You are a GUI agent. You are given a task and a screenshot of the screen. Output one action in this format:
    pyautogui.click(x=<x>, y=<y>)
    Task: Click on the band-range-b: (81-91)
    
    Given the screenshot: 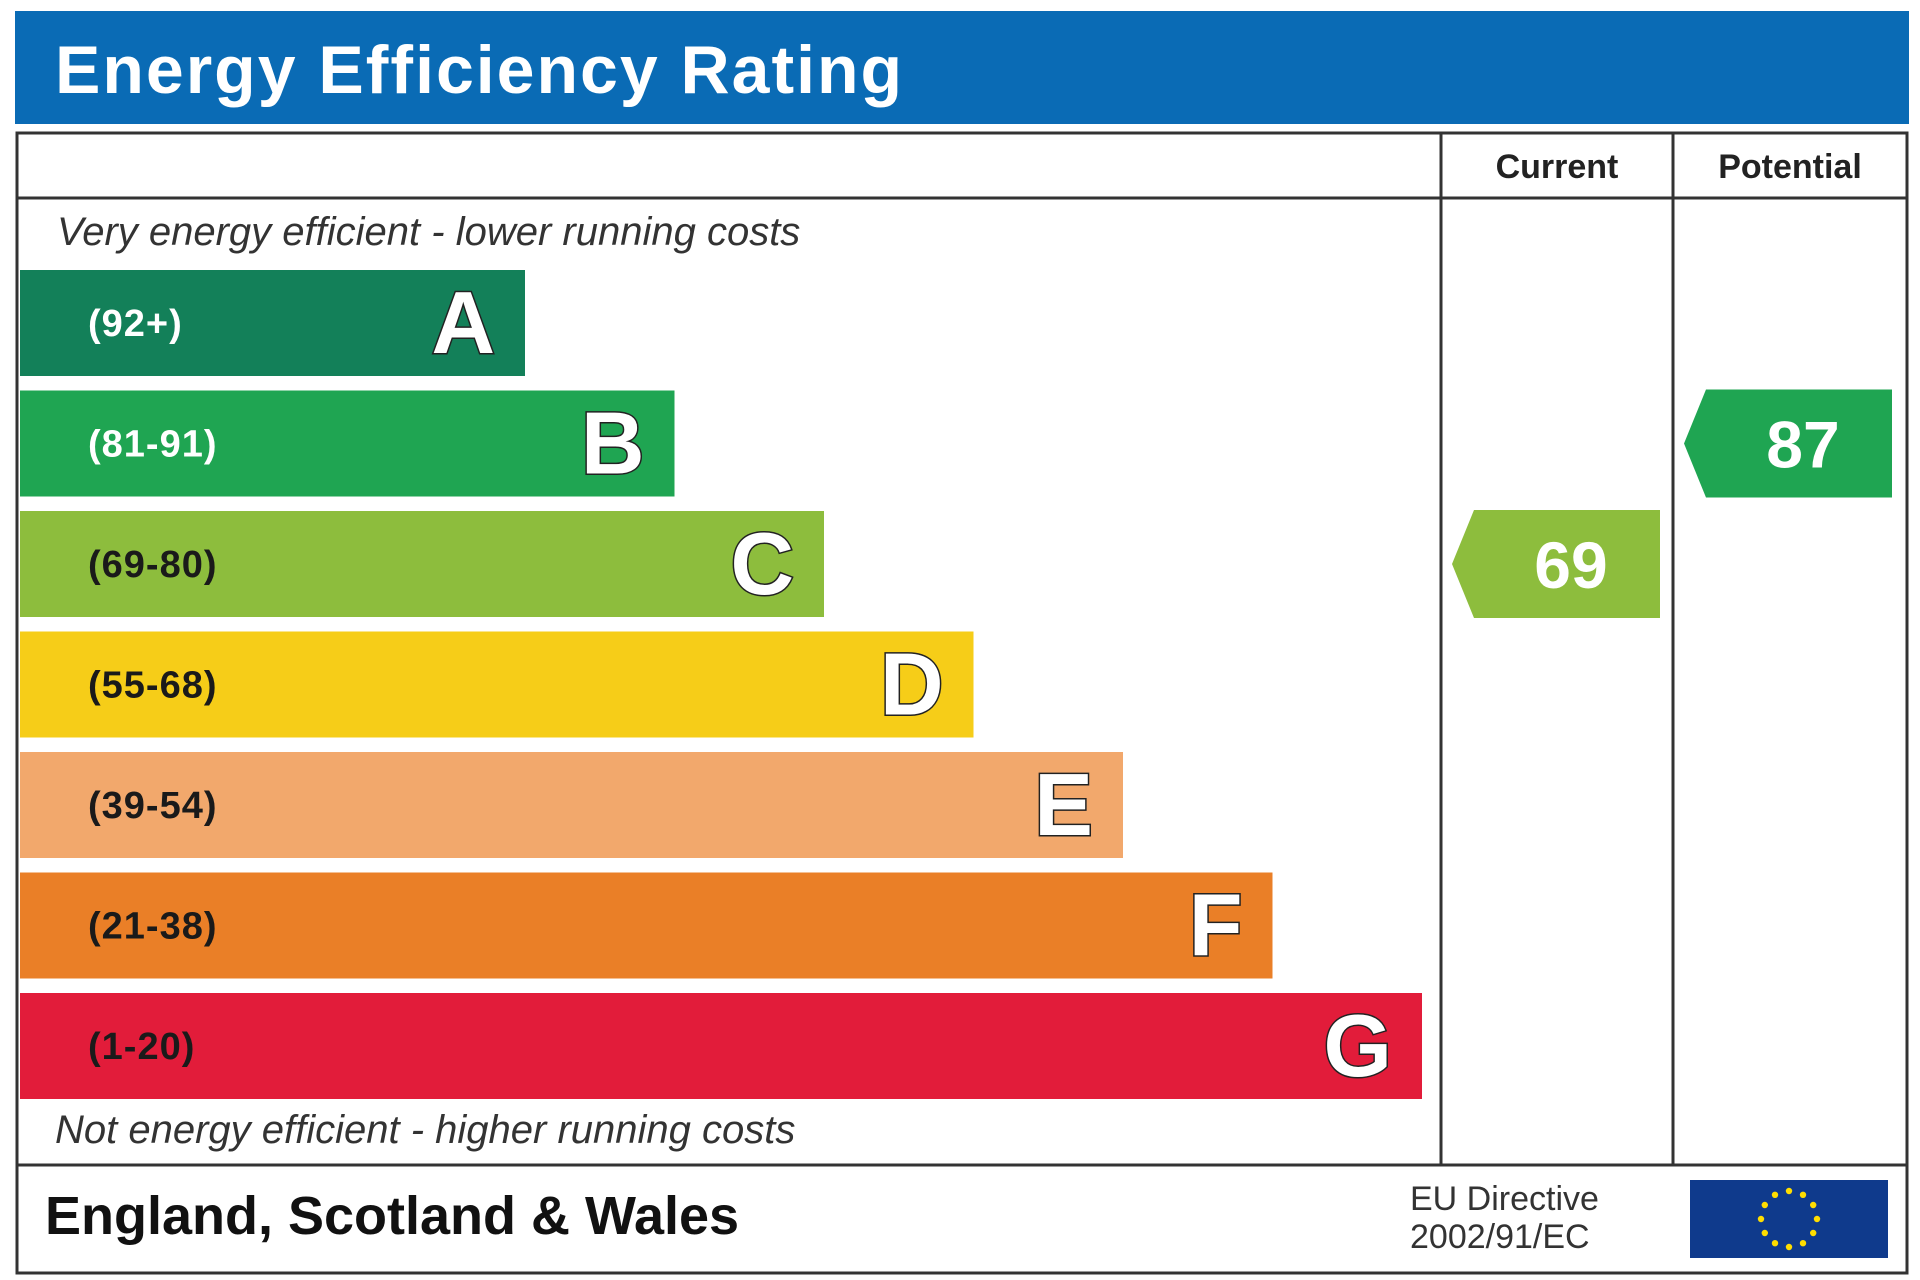 What is the action you would take?
    pyautogui.click(x=153, y=445)
    